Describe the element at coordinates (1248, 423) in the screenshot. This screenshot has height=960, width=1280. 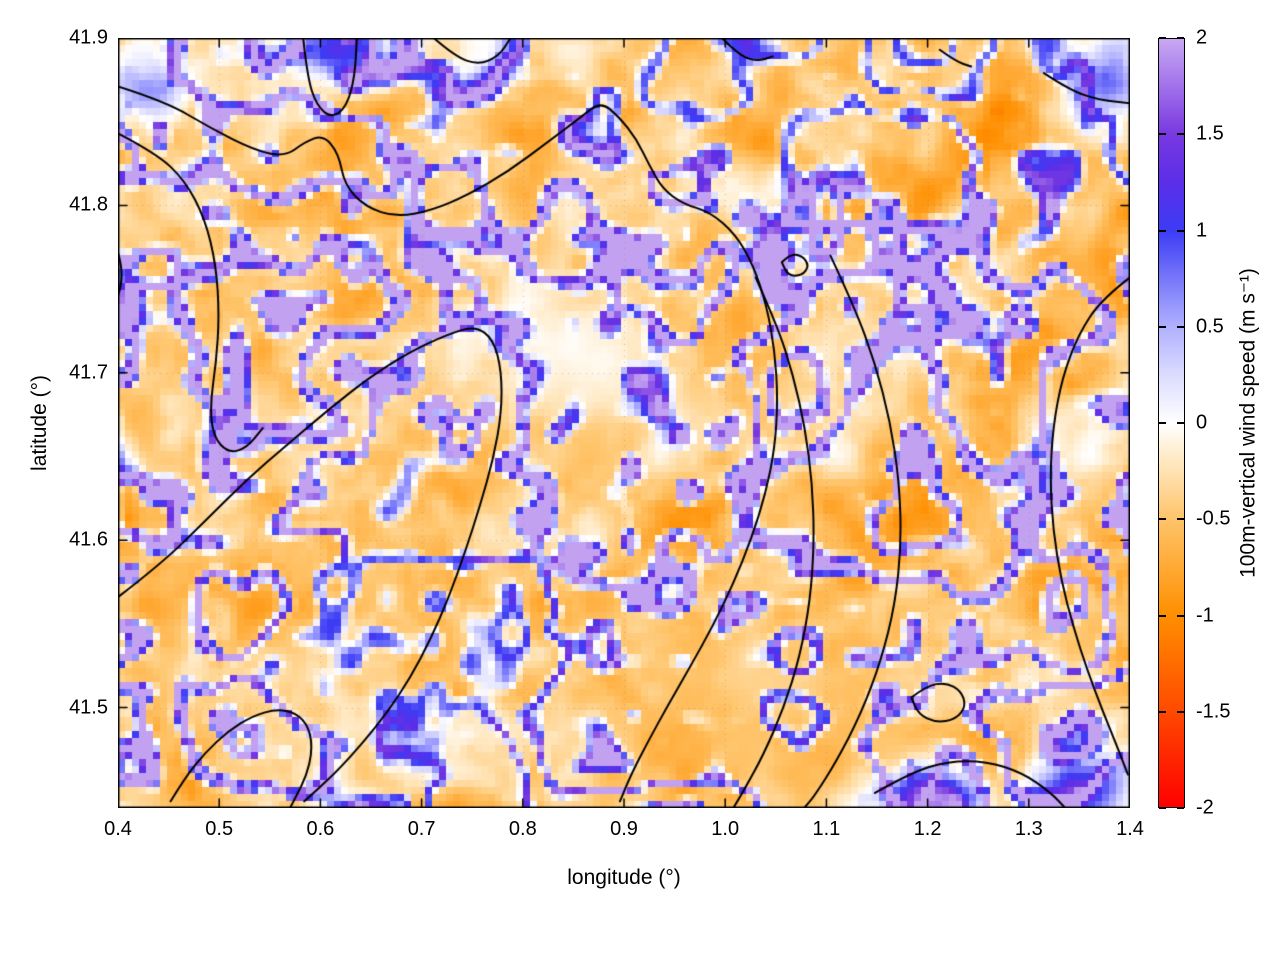
I see `colorbar-label: 100m-vertical wind speed (m s⁻¹)` at that location.